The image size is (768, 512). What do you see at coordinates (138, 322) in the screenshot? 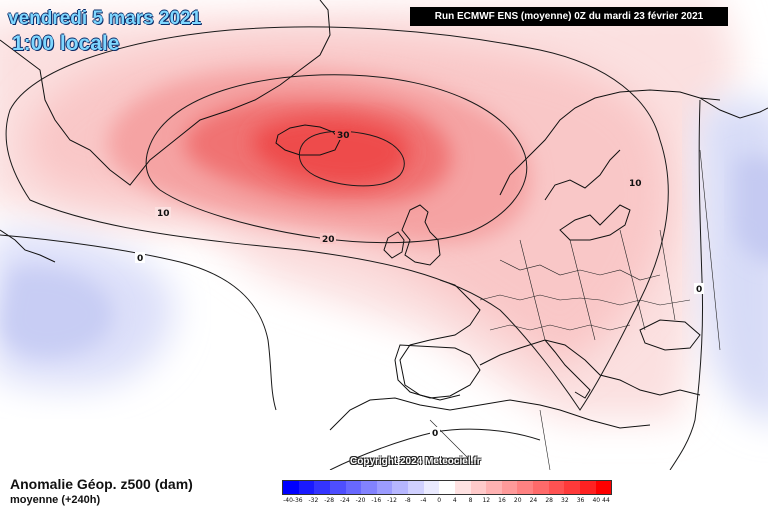
I see `contour-0-atlantic` at bounding box center [138, 322].